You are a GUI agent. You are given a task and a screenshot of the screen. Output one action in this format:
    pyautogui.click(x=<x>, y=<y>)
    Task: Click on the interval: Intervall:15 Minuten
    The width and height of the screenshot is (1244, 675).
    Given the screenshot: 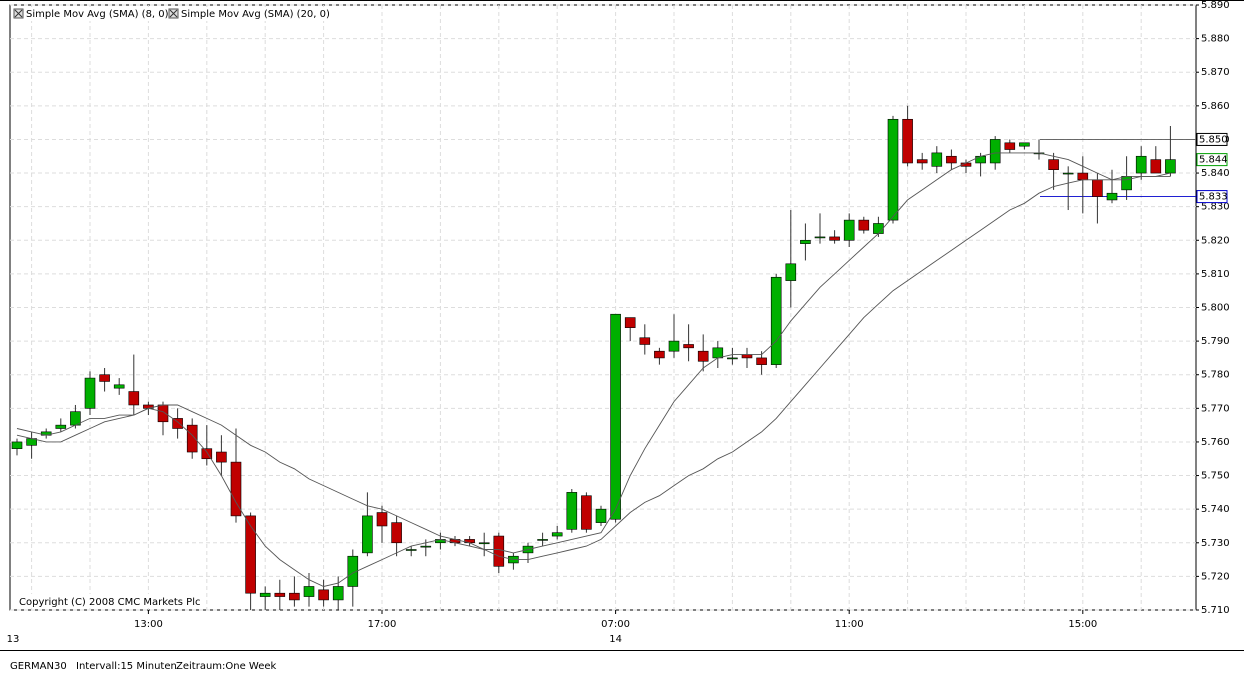 What is the action you would take?
    pyautogui.click(x=126, y=666)
    